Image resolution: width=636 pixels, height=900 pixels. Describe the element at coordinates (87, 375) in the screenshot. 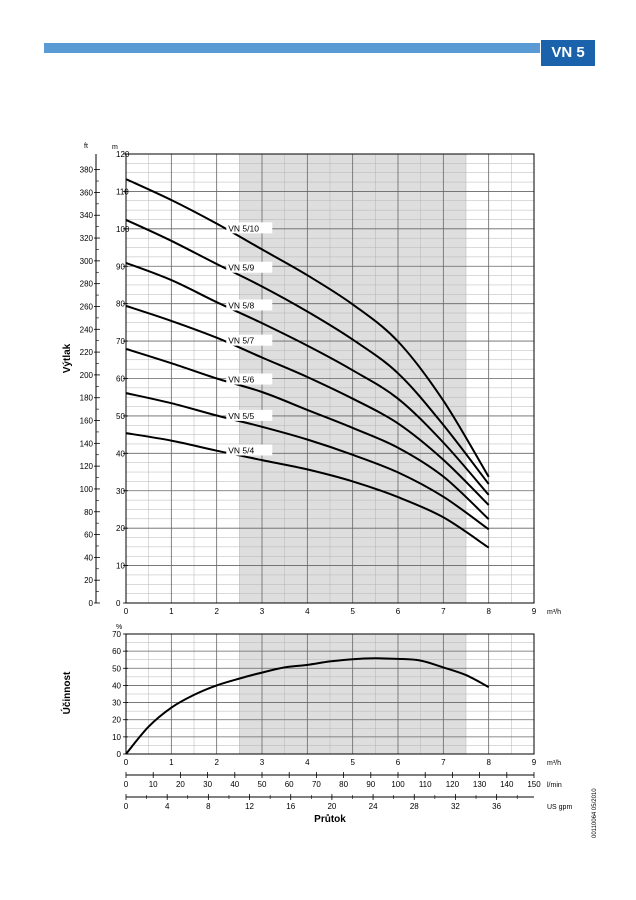

I see `y-tick-label-ft: 200` at that location.